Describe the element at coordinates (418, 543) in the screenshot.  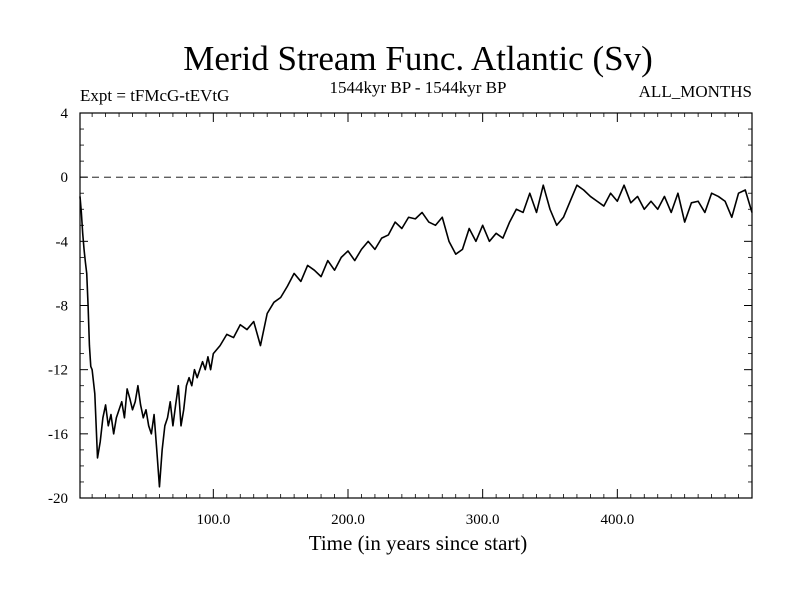
I see `x-axis-label: Time (in years since start)` at that location.